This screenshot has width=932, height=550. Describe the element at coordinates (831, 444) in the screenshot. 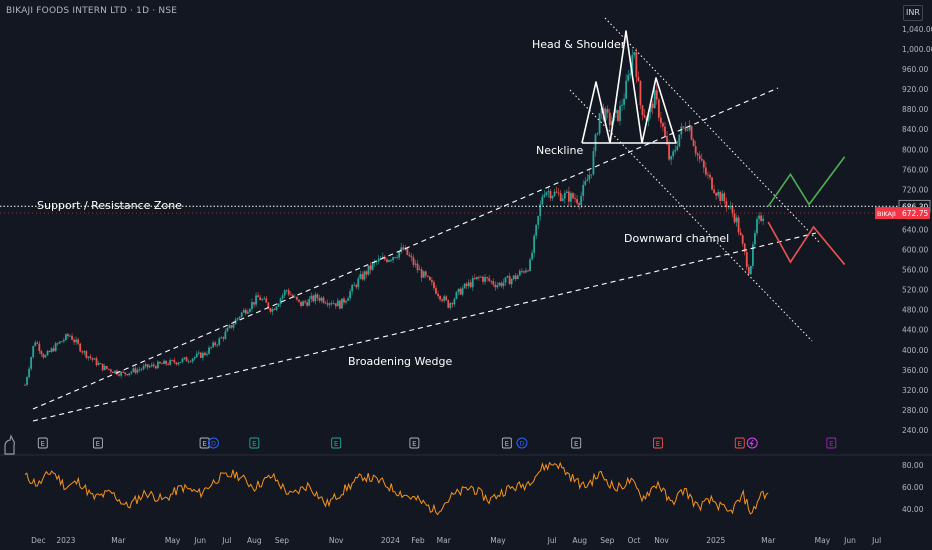

I see `earnings-marker-label: E` at that location.